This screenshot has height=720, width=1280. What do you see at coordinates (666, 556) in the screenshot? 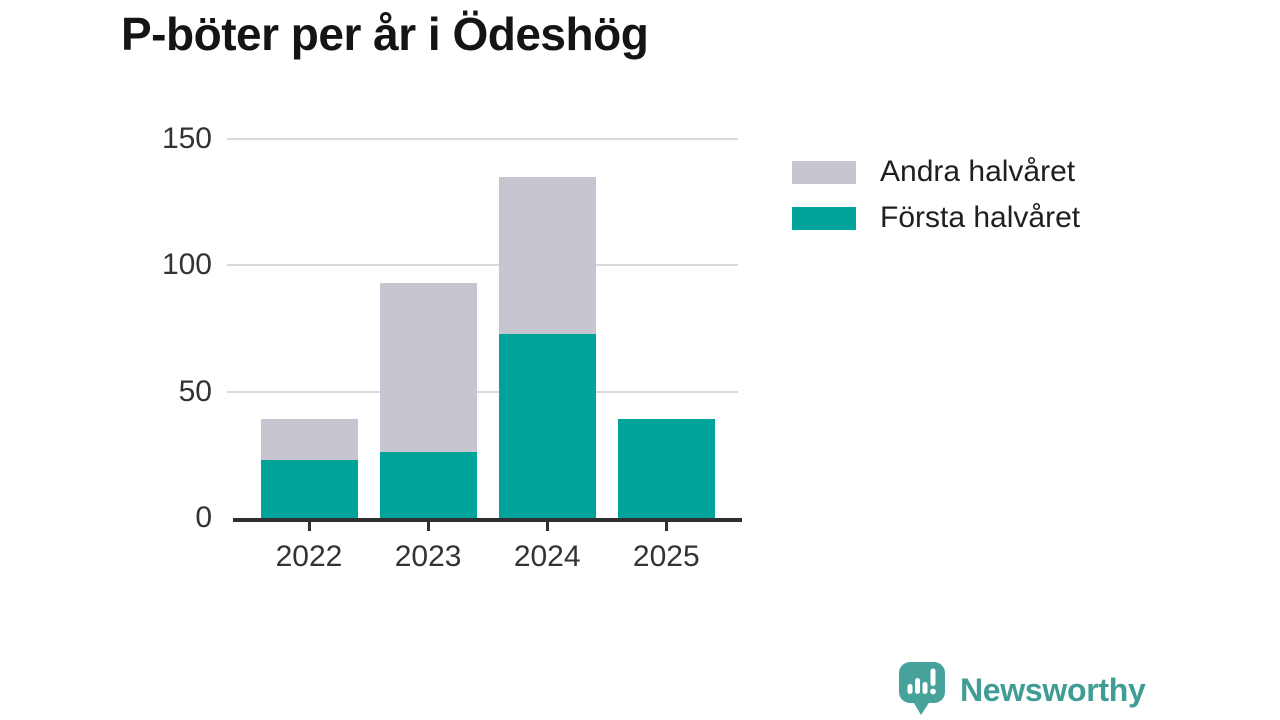
I see `x-axis-tick-label: 2025` at bounding box center [666, 556].